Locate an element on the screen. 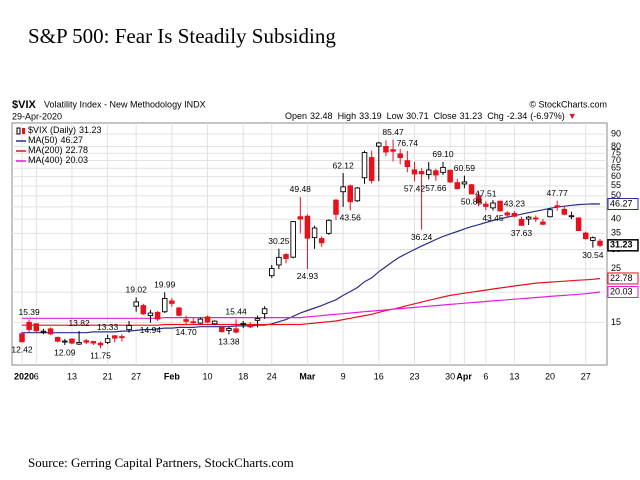  annotation: 37.63 is located at coordinates (522, 233).